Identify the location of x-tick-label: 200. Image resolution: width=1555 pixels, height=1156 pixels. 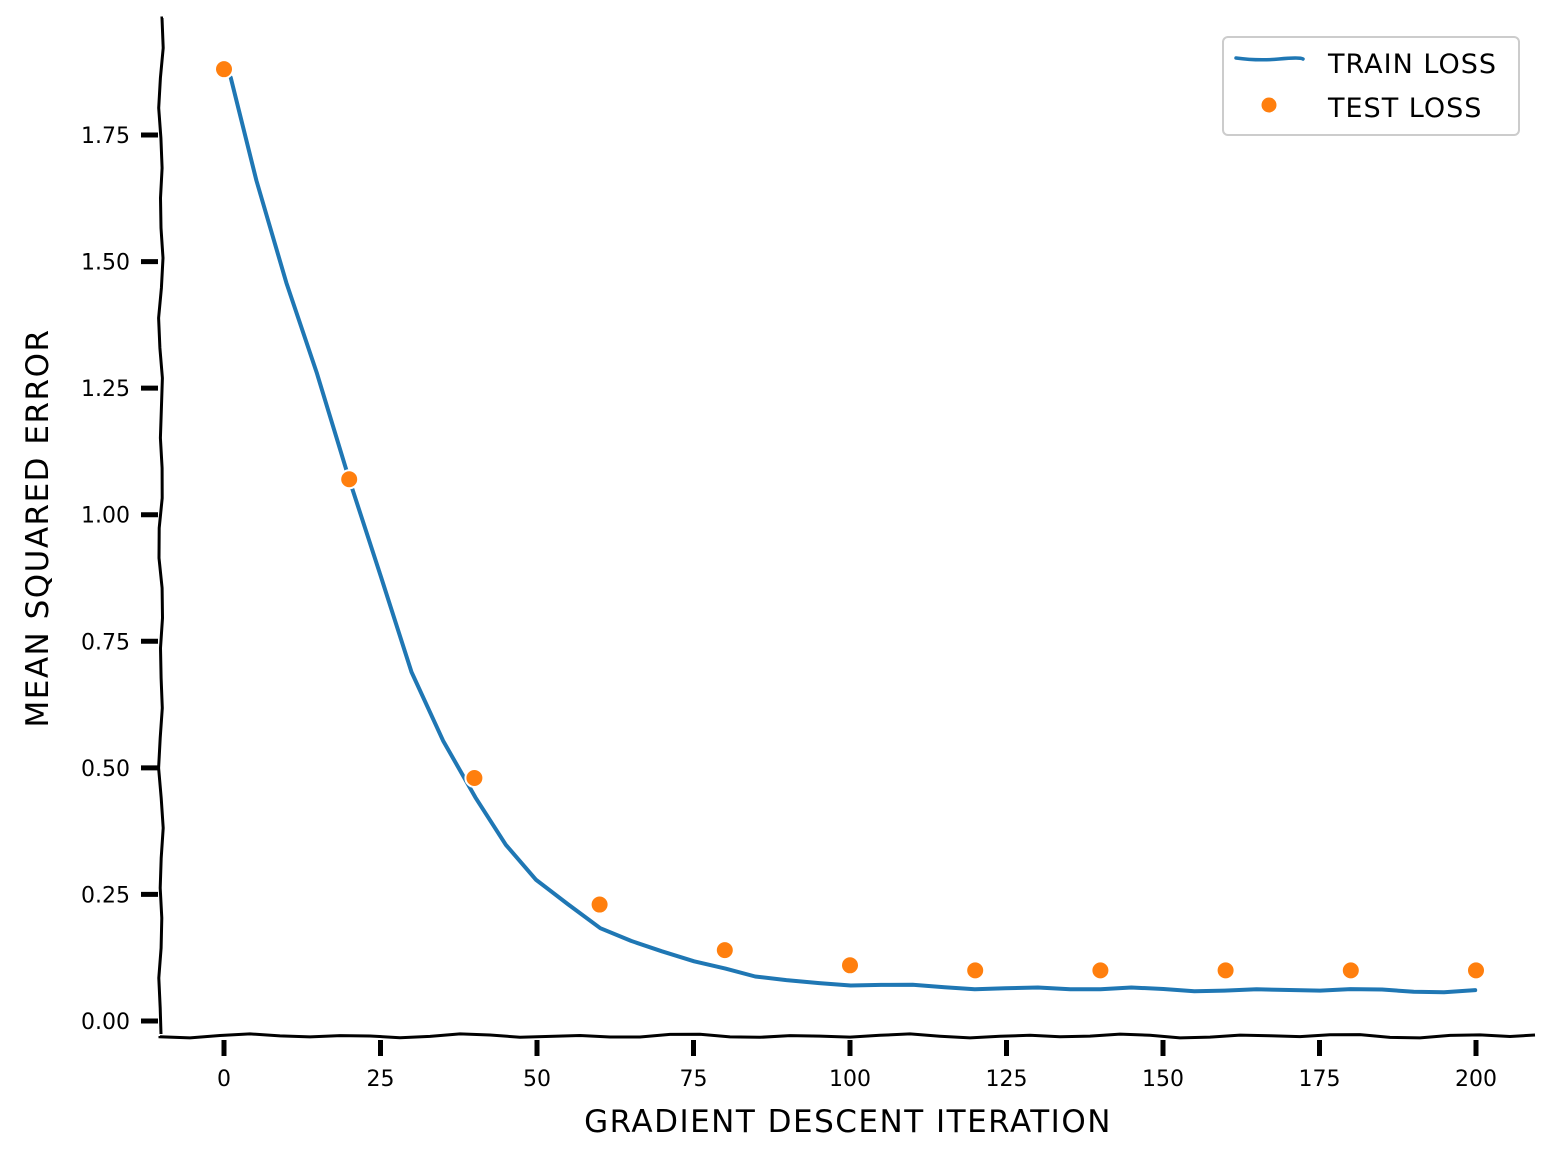
(1476, 1079).